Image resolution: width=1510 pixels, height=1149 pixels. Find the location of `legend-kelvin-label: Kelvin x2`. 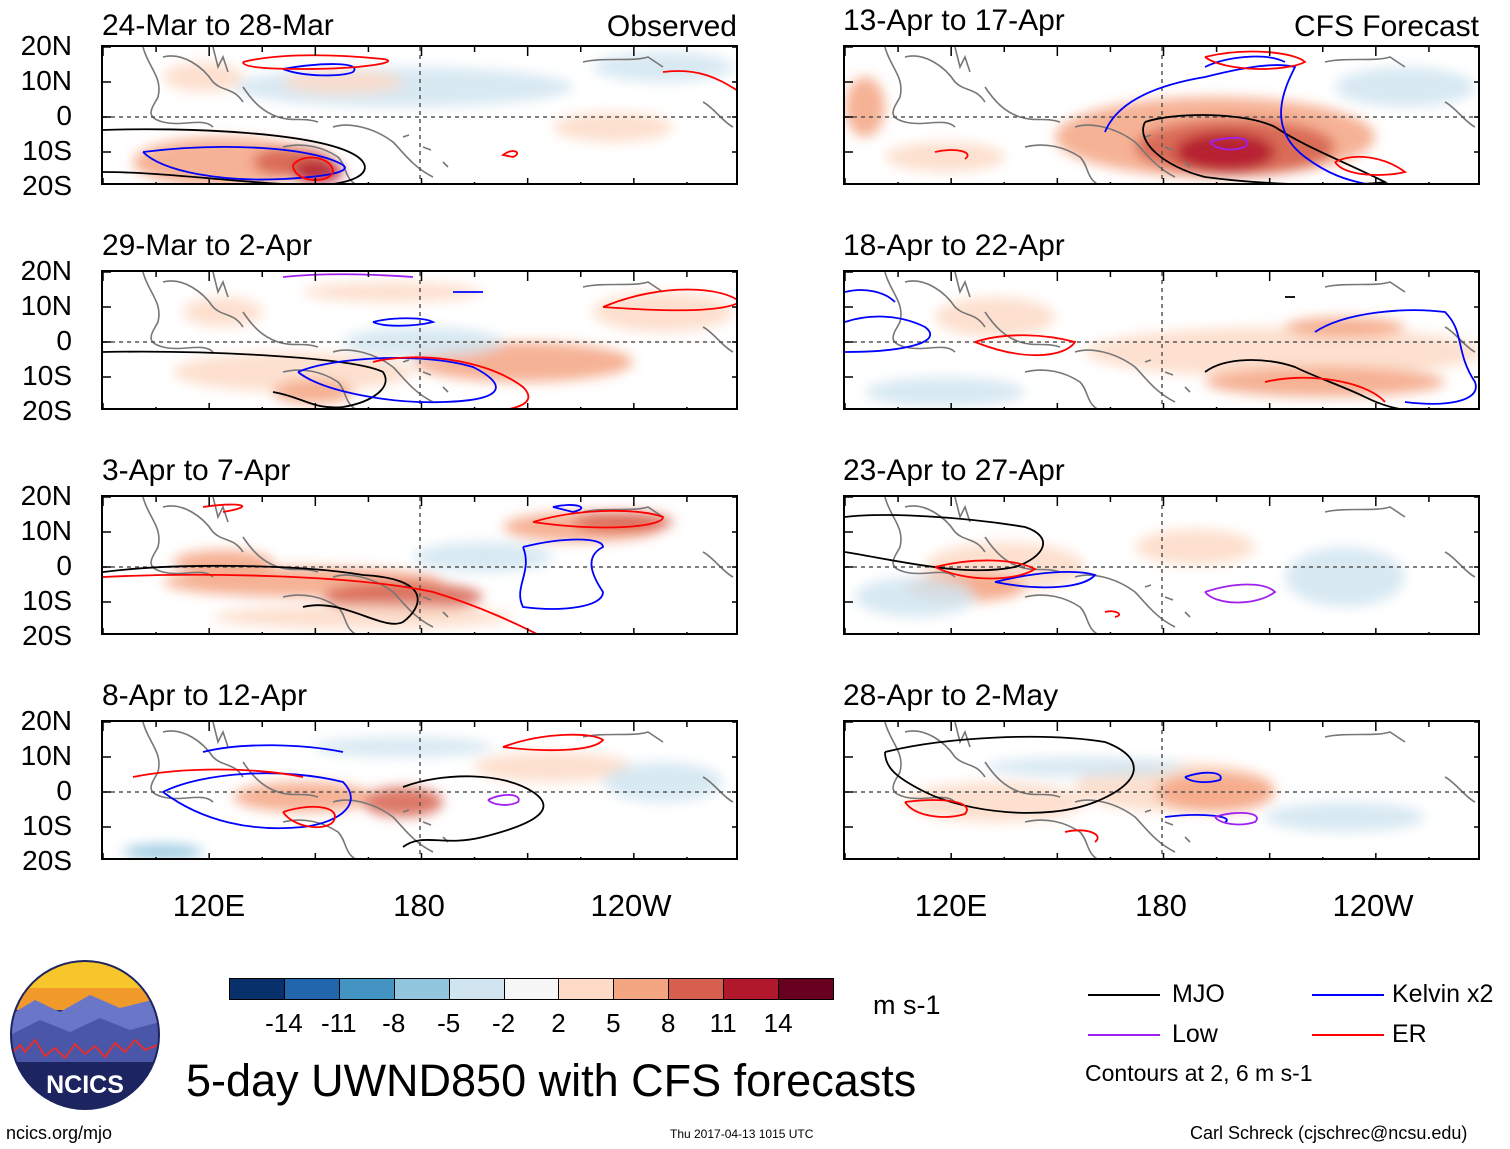

legend-kelvin-label: Kelvin x2 is located at coordinates (1443, 994).